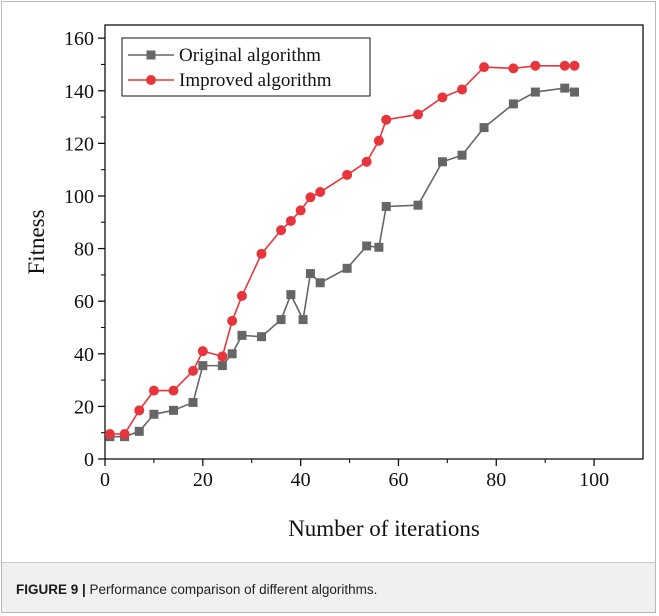 The height and width of the screenshot is (616, 659). I want to click on x-tick-label: 100, so click(594, 480).